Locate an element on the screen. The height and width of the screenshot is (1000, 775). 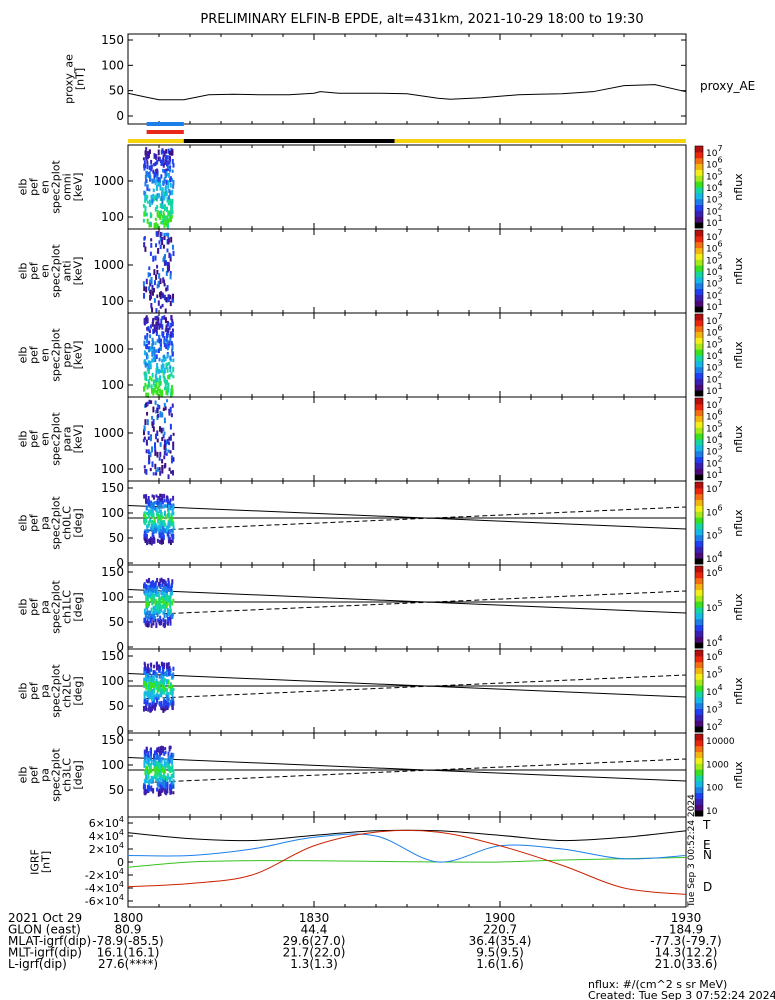
colorbar-tick-label-exp: 3 is located at coordinates (719, 195).